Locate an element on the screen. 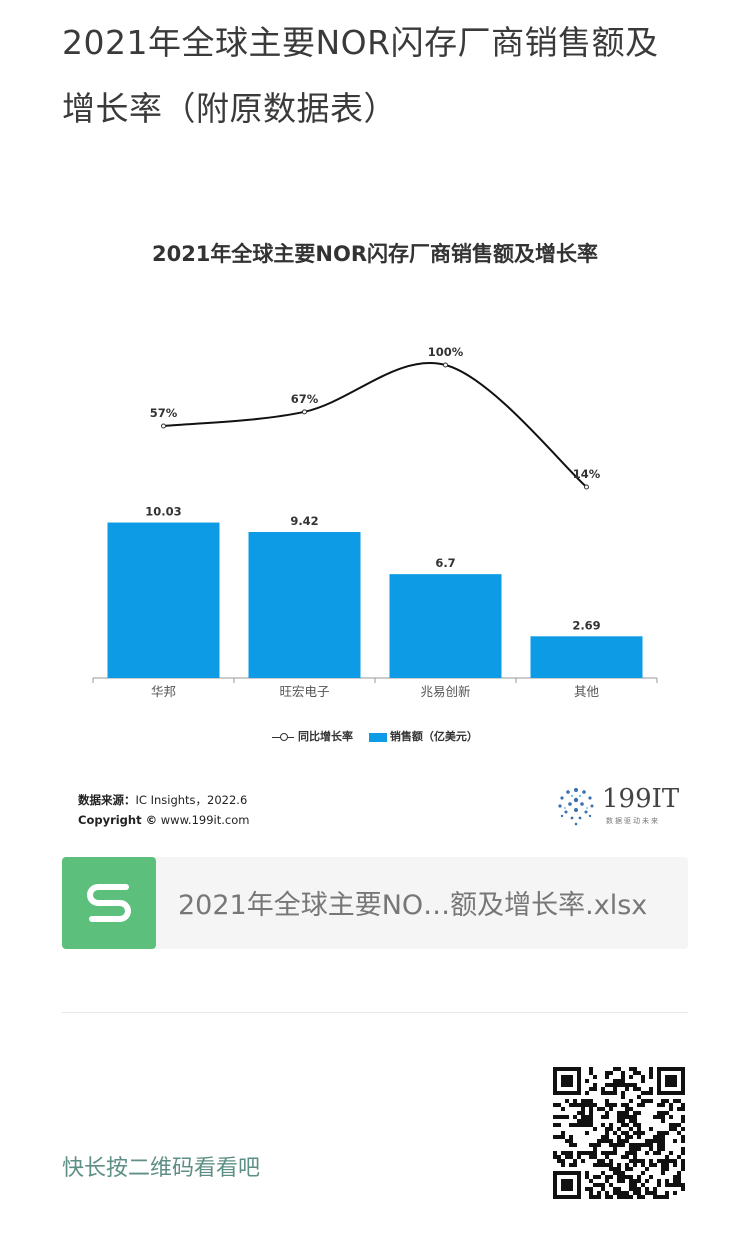 Image resolution: width=750 pixels, height=1252 pixels. legend-line-item: 同比增长率 is located at coordinates (312, 736).